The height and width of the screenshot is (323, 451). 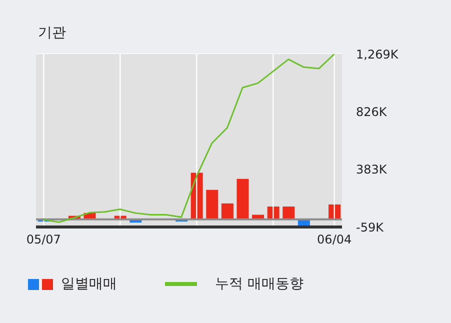 What do you see at coordinates (259, 284) in the screenshot?
I see `legend-label: 누적 매매동향` at bounding box center [259, 284].